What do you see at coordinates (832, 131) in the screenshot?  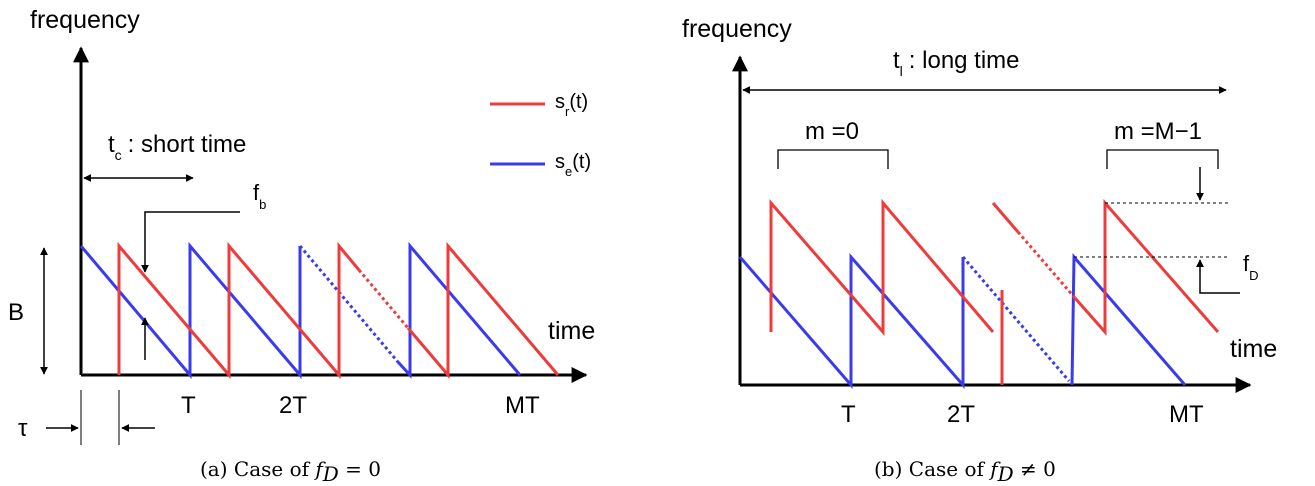 I see `panel-b-m0-label: m =0` at bounding box center [832, 131].